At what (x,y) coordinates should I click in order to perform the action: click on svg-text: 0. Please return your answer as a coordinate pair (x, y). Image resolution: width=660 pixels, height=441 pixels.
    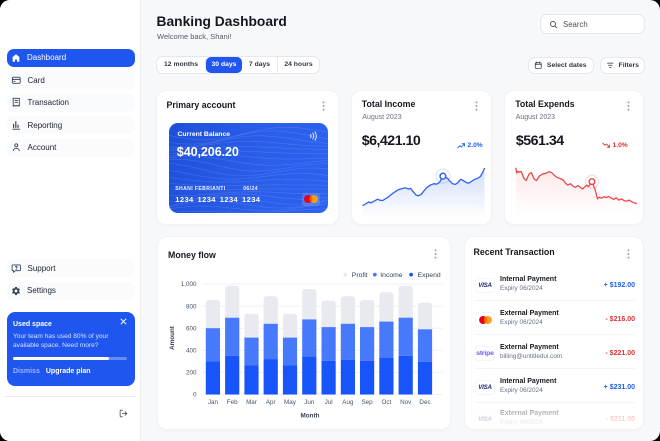
    Looking at the image, I should click on (194, 395).